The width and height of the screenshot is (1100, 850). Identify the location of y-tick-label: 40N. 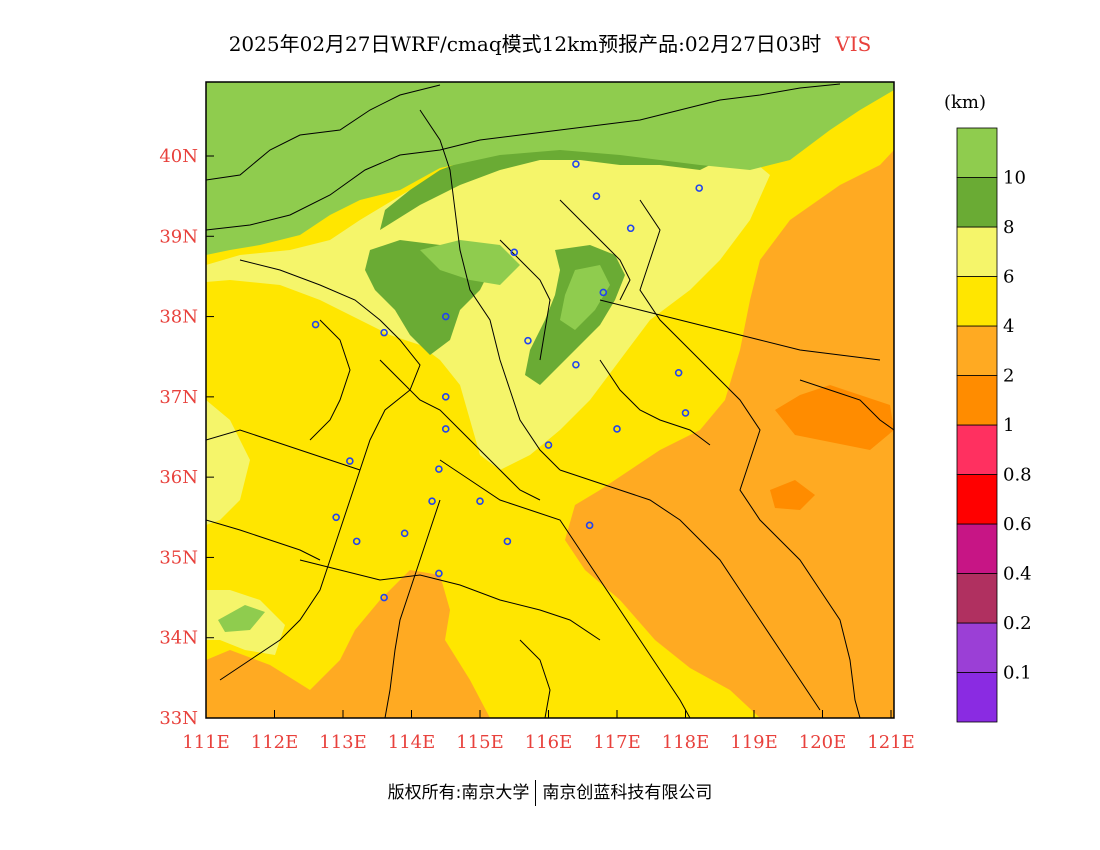
(178, 156).